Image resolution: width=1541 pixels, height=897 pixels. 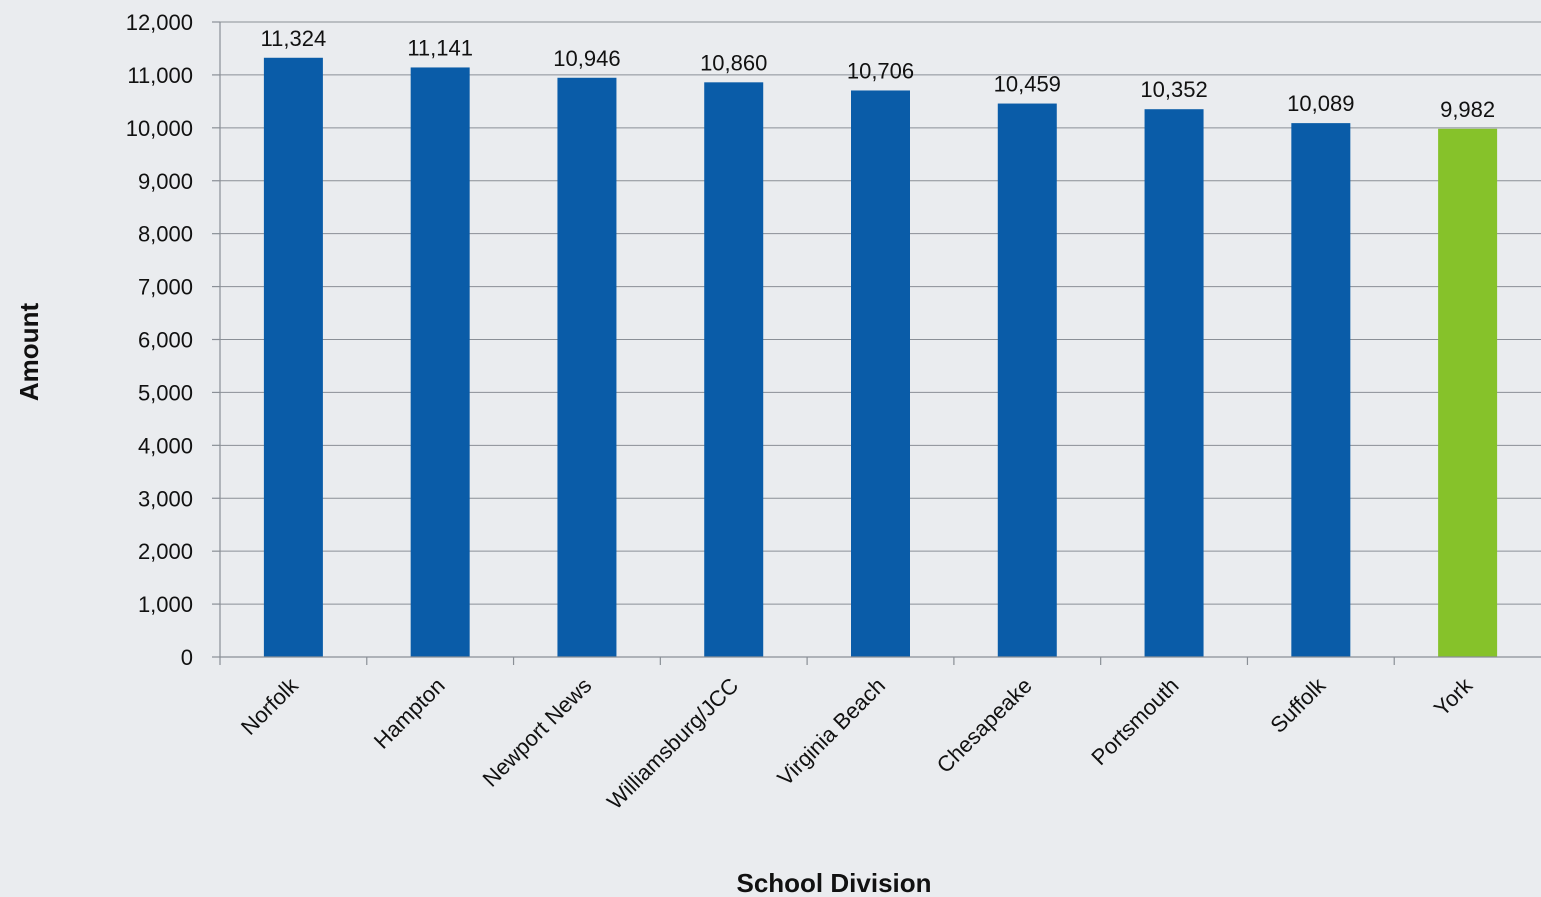 I want to click on data-label: 9,982, so click(x=1467, y=109).